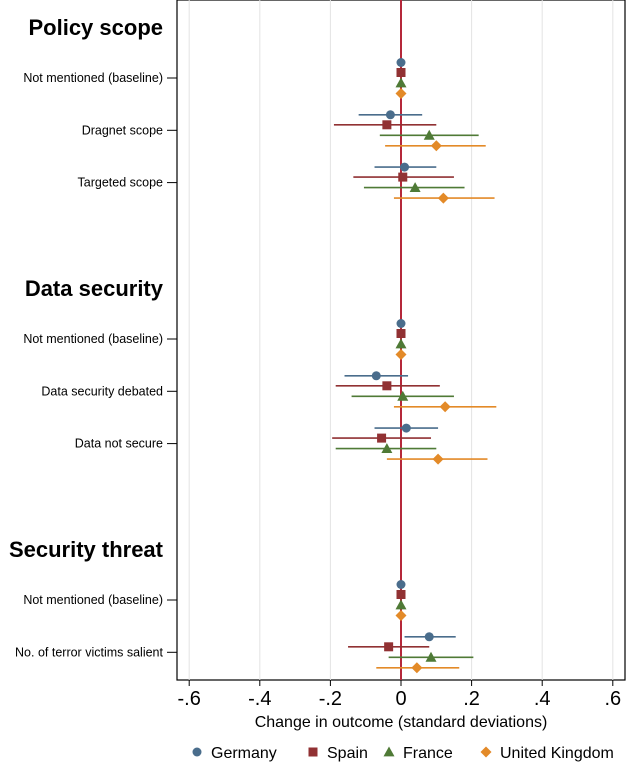  I want to click on x-axis: -.6 -.4 -.2 0 .2 .4 .6, so click(399, 695).